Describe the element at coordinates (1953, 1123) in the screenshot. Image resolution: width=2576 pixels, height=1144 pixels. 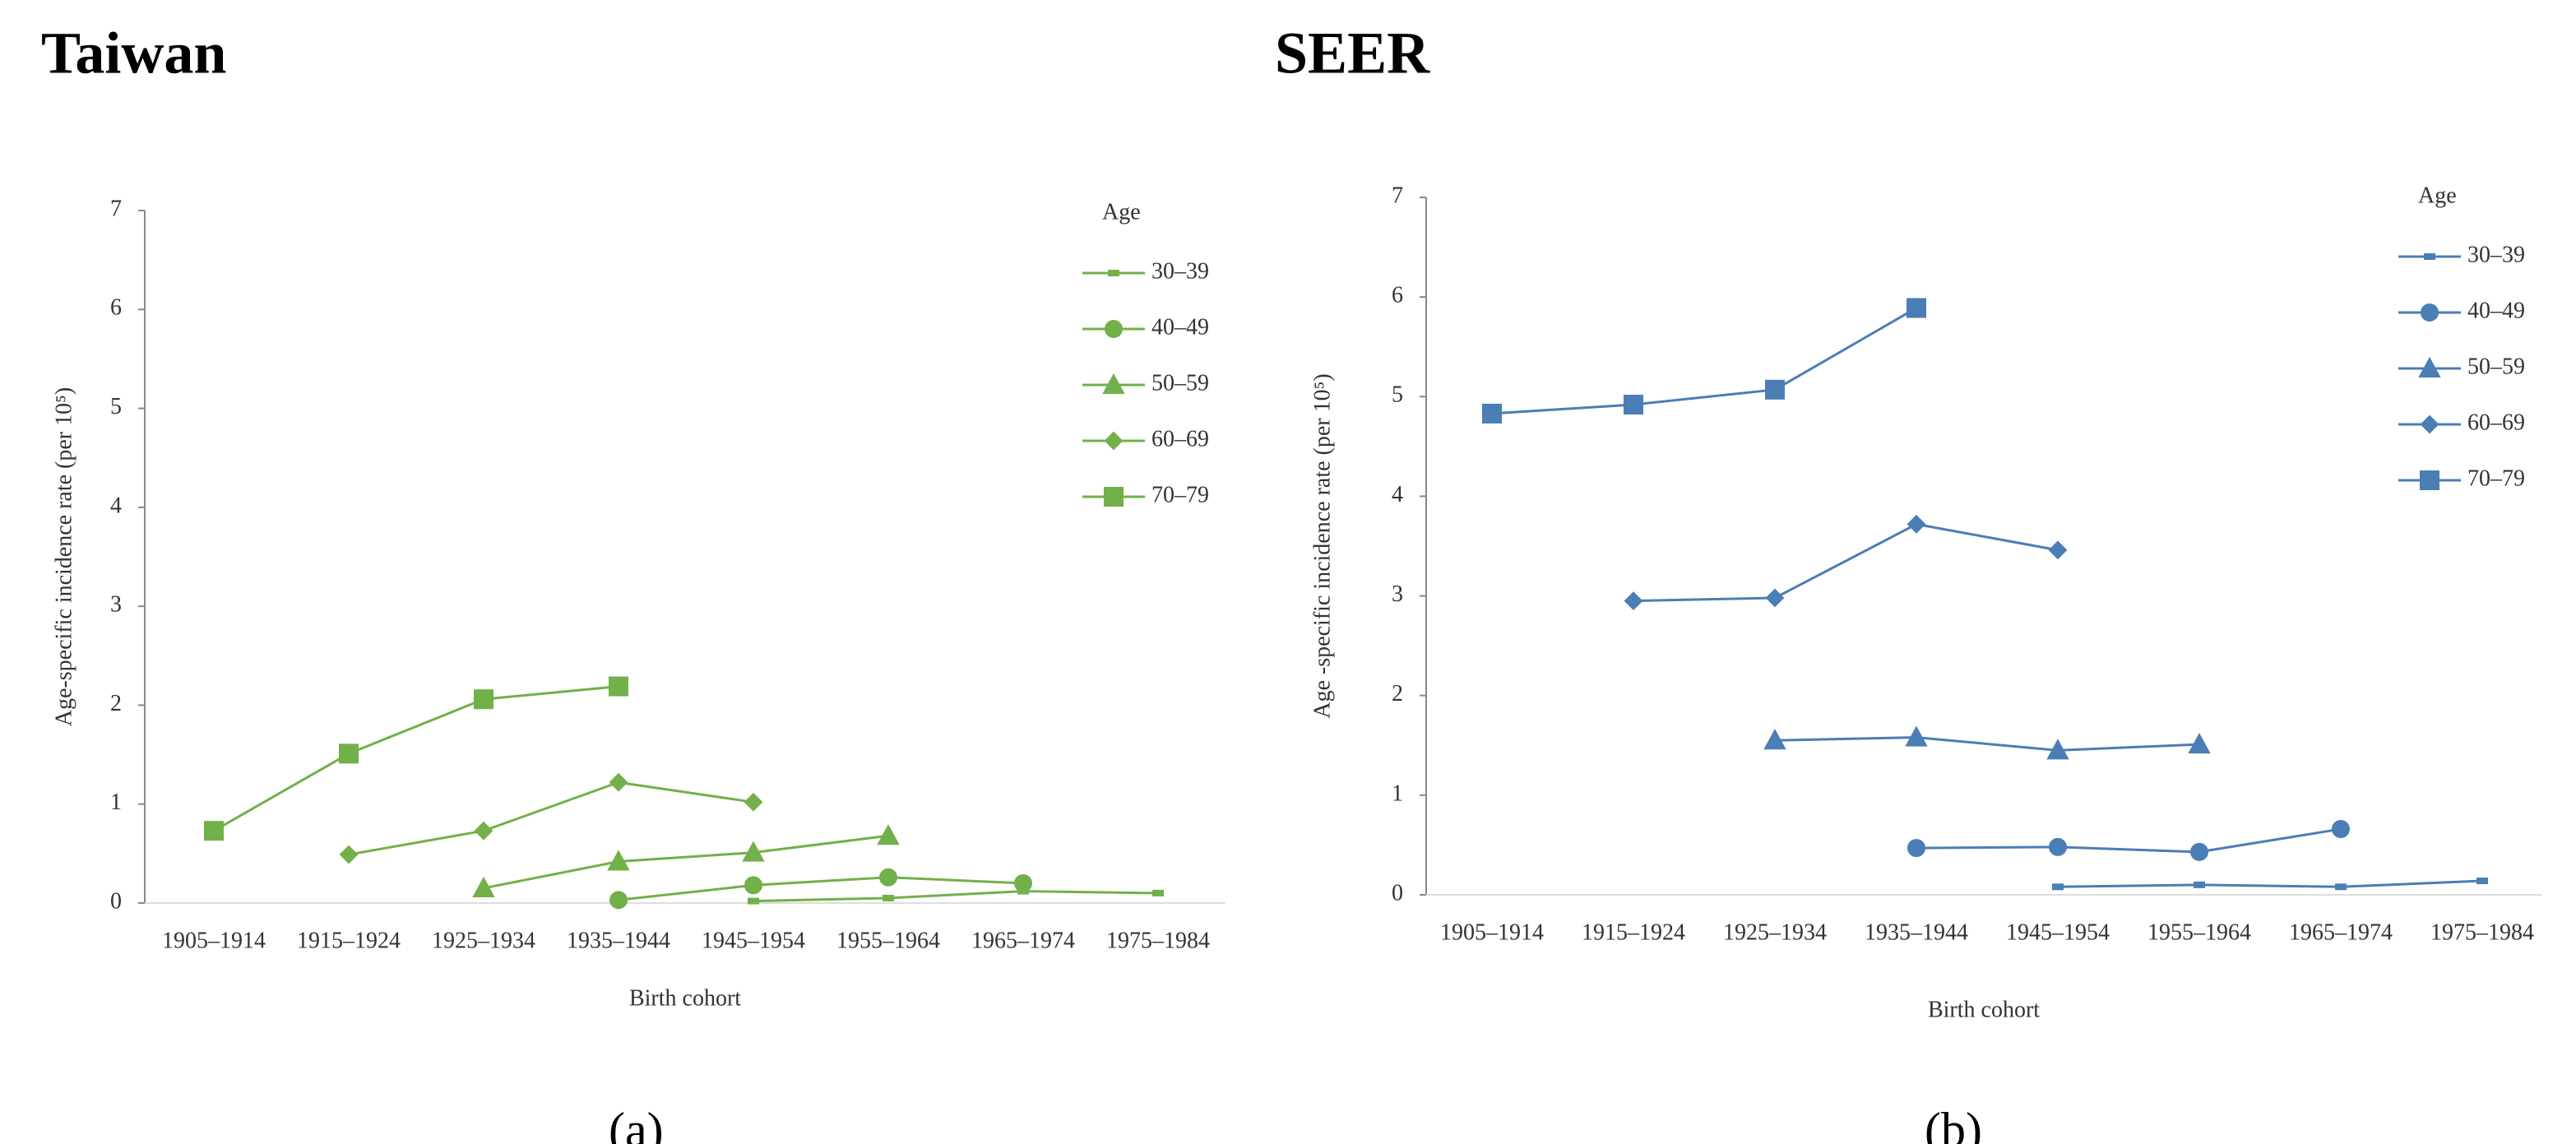
I see `caption: (b)` at that location.